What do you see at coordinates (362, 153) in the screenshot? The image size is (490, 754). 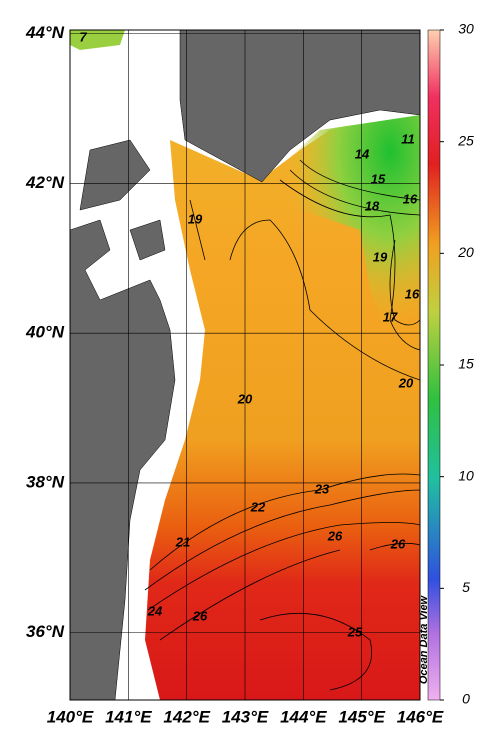 I see `contour-label: 14` at bounding box center [362, 153].